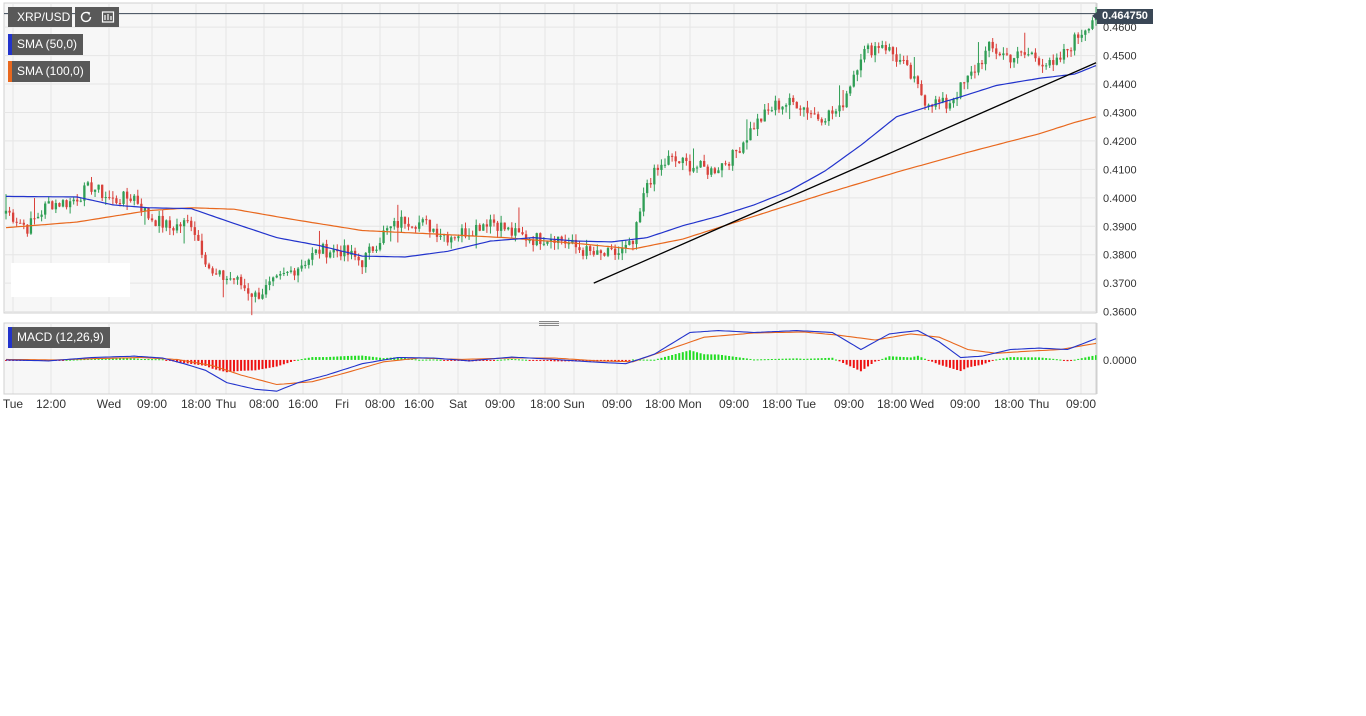  Describe the element at coordinates (549, 320) in the screenshot. I see `pane-resize-handle` at that location.